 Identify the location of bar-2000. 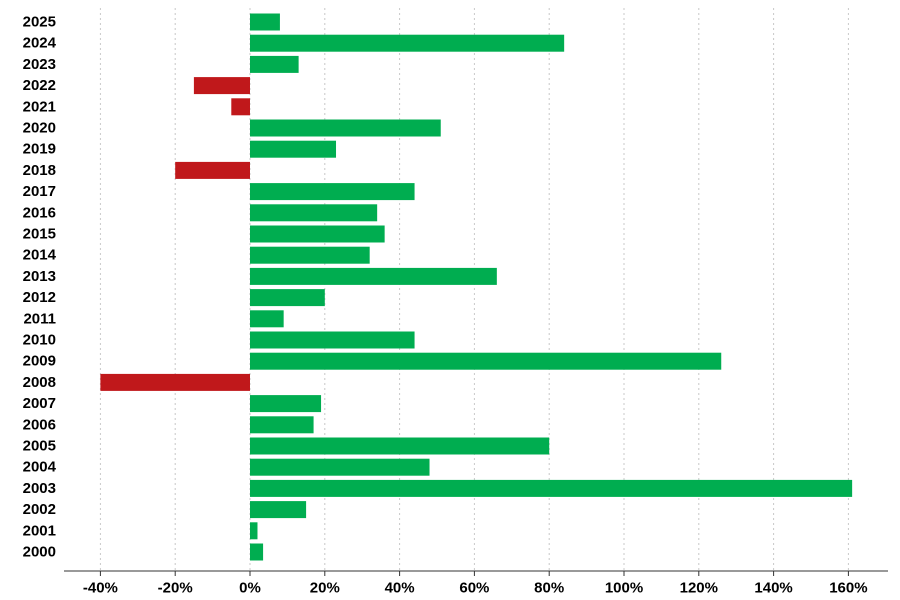
(257, 552).